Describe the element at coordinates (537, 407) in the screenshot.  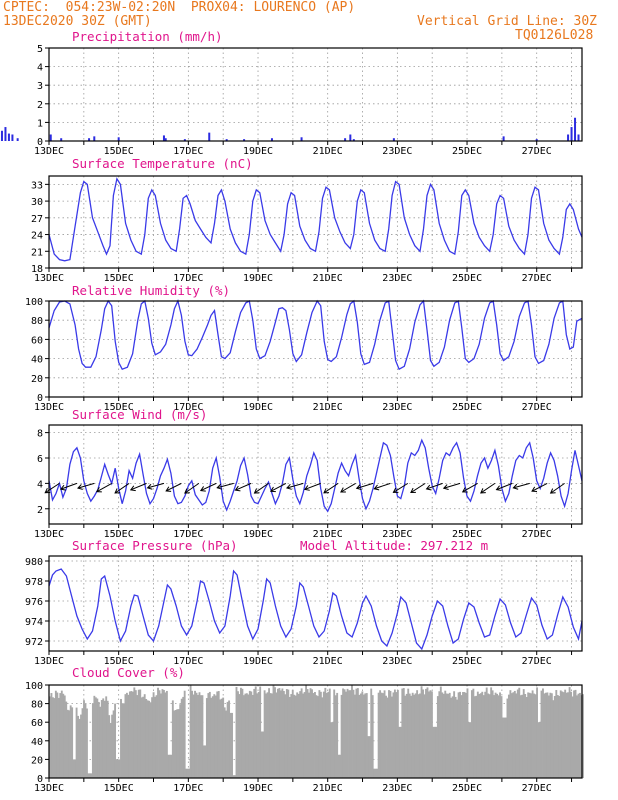
I see `rh-xtick-label: 27DEC` at that location.